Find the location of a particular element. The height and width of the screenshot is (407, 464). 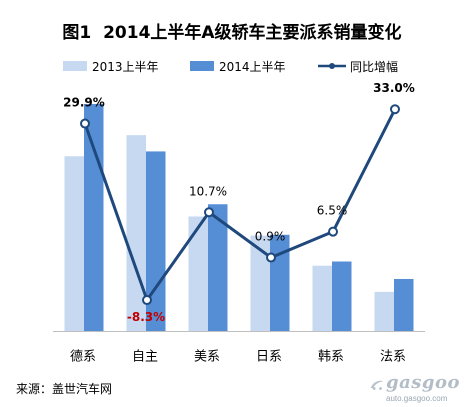

legend-item-2013-h1: 2013上半年 is located at coordinates (111, 66).